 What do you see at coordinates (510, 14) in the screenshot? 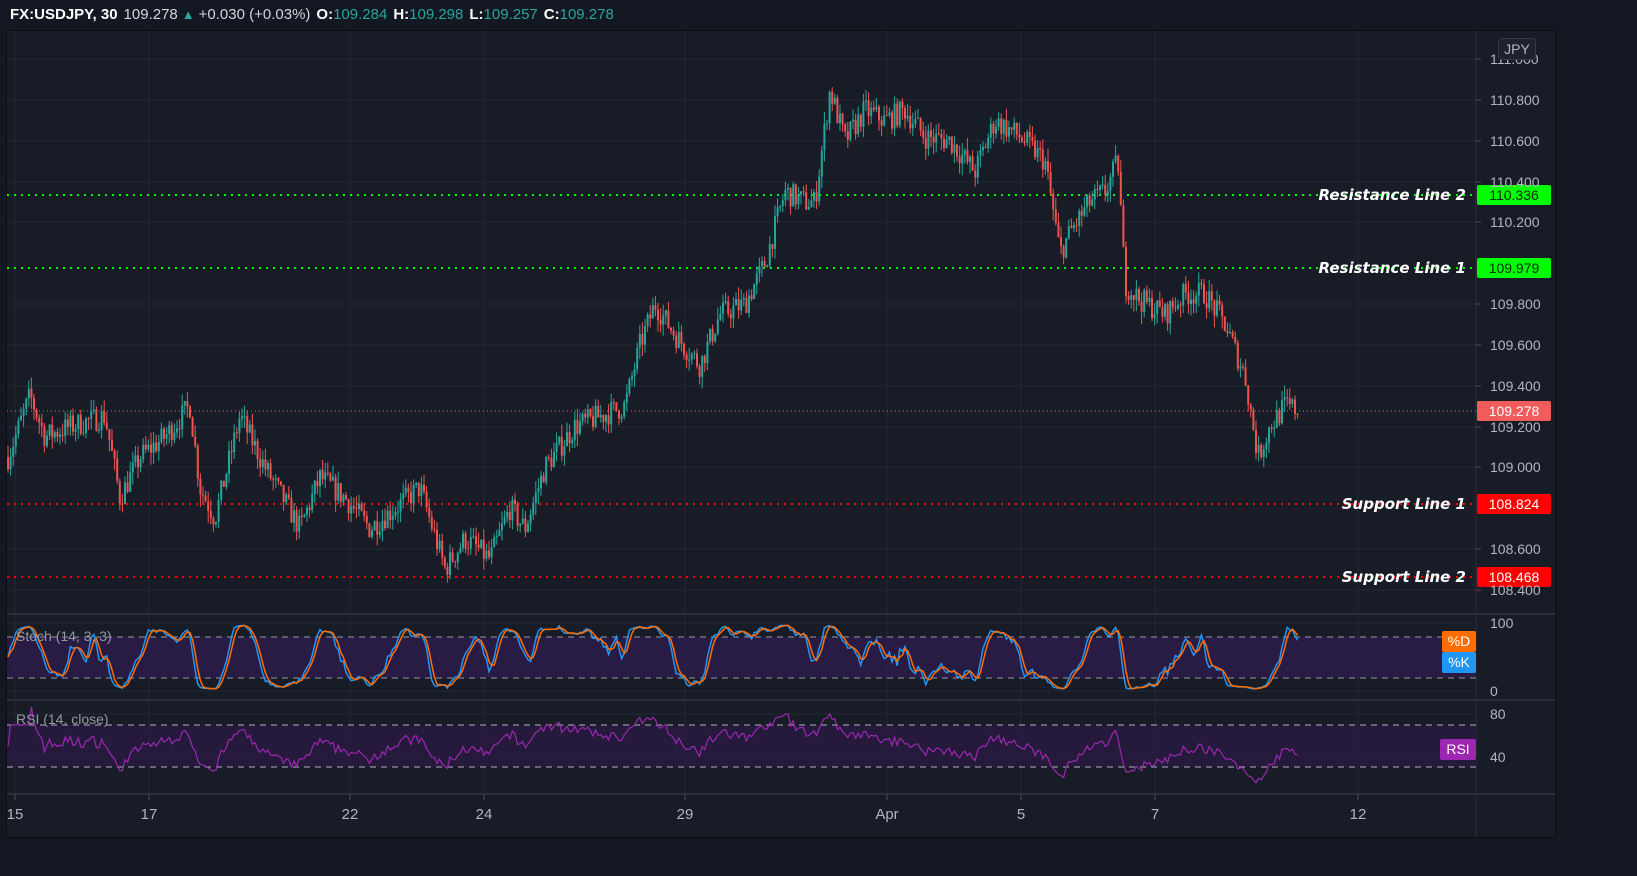
I see `low-value: 109.257` at bounding box center [510, 14].